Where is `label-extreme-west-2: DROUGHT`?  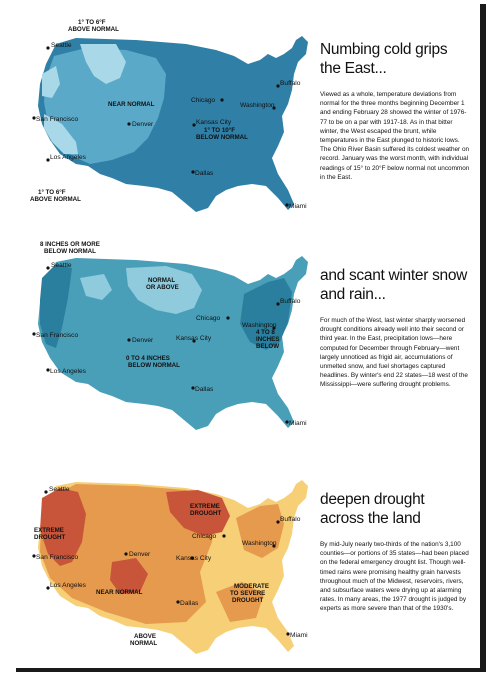
label-extreme-west-2: DROUGHT is located at coordinates (49, 537).